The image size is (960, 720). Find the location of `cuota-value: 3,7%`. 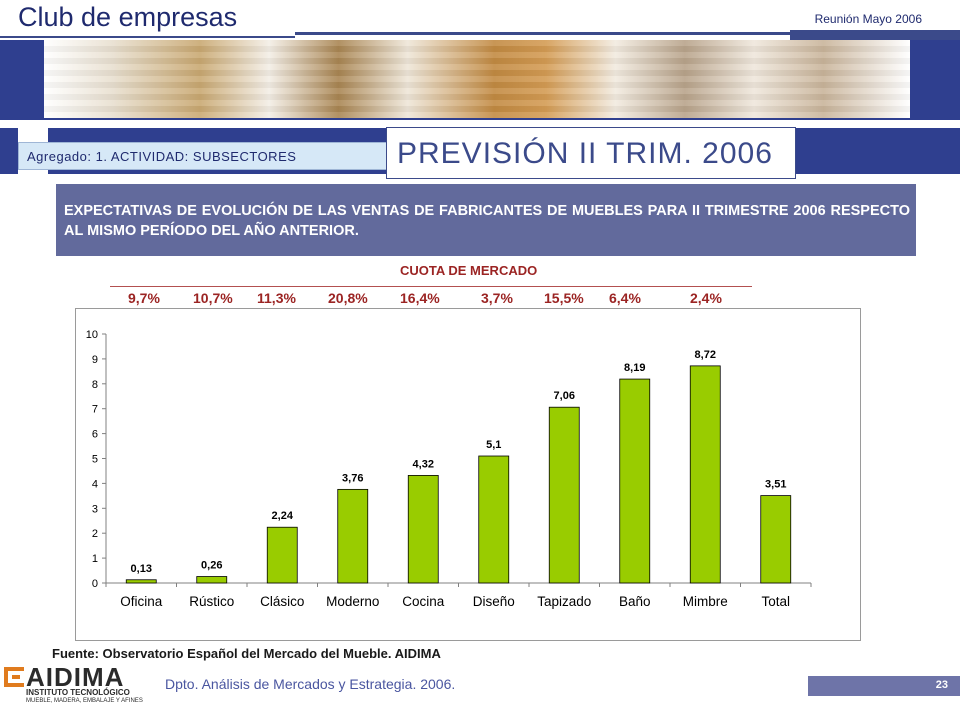

cuota-value: 3,7% is located at coordinates (497, 298).